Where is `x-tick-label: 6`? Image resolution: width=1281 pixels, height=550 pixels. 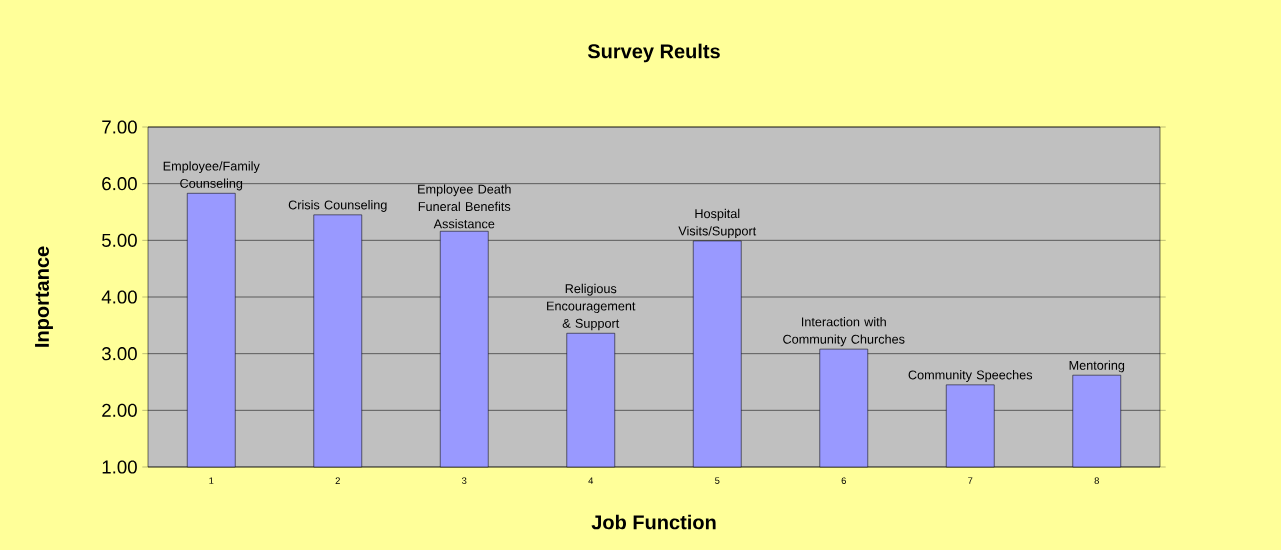
x-tick-label: 6 is located at coordinates (843, 480).